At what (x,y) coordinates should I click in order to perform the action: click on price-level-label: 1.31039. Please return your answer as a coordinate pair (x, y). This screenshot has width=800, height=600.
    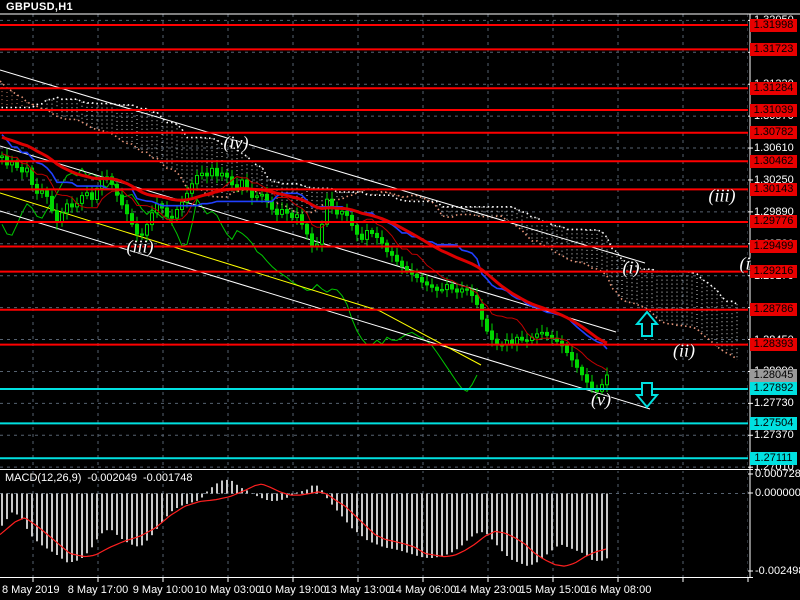
    Looking at the image, I should click on (773, 110).